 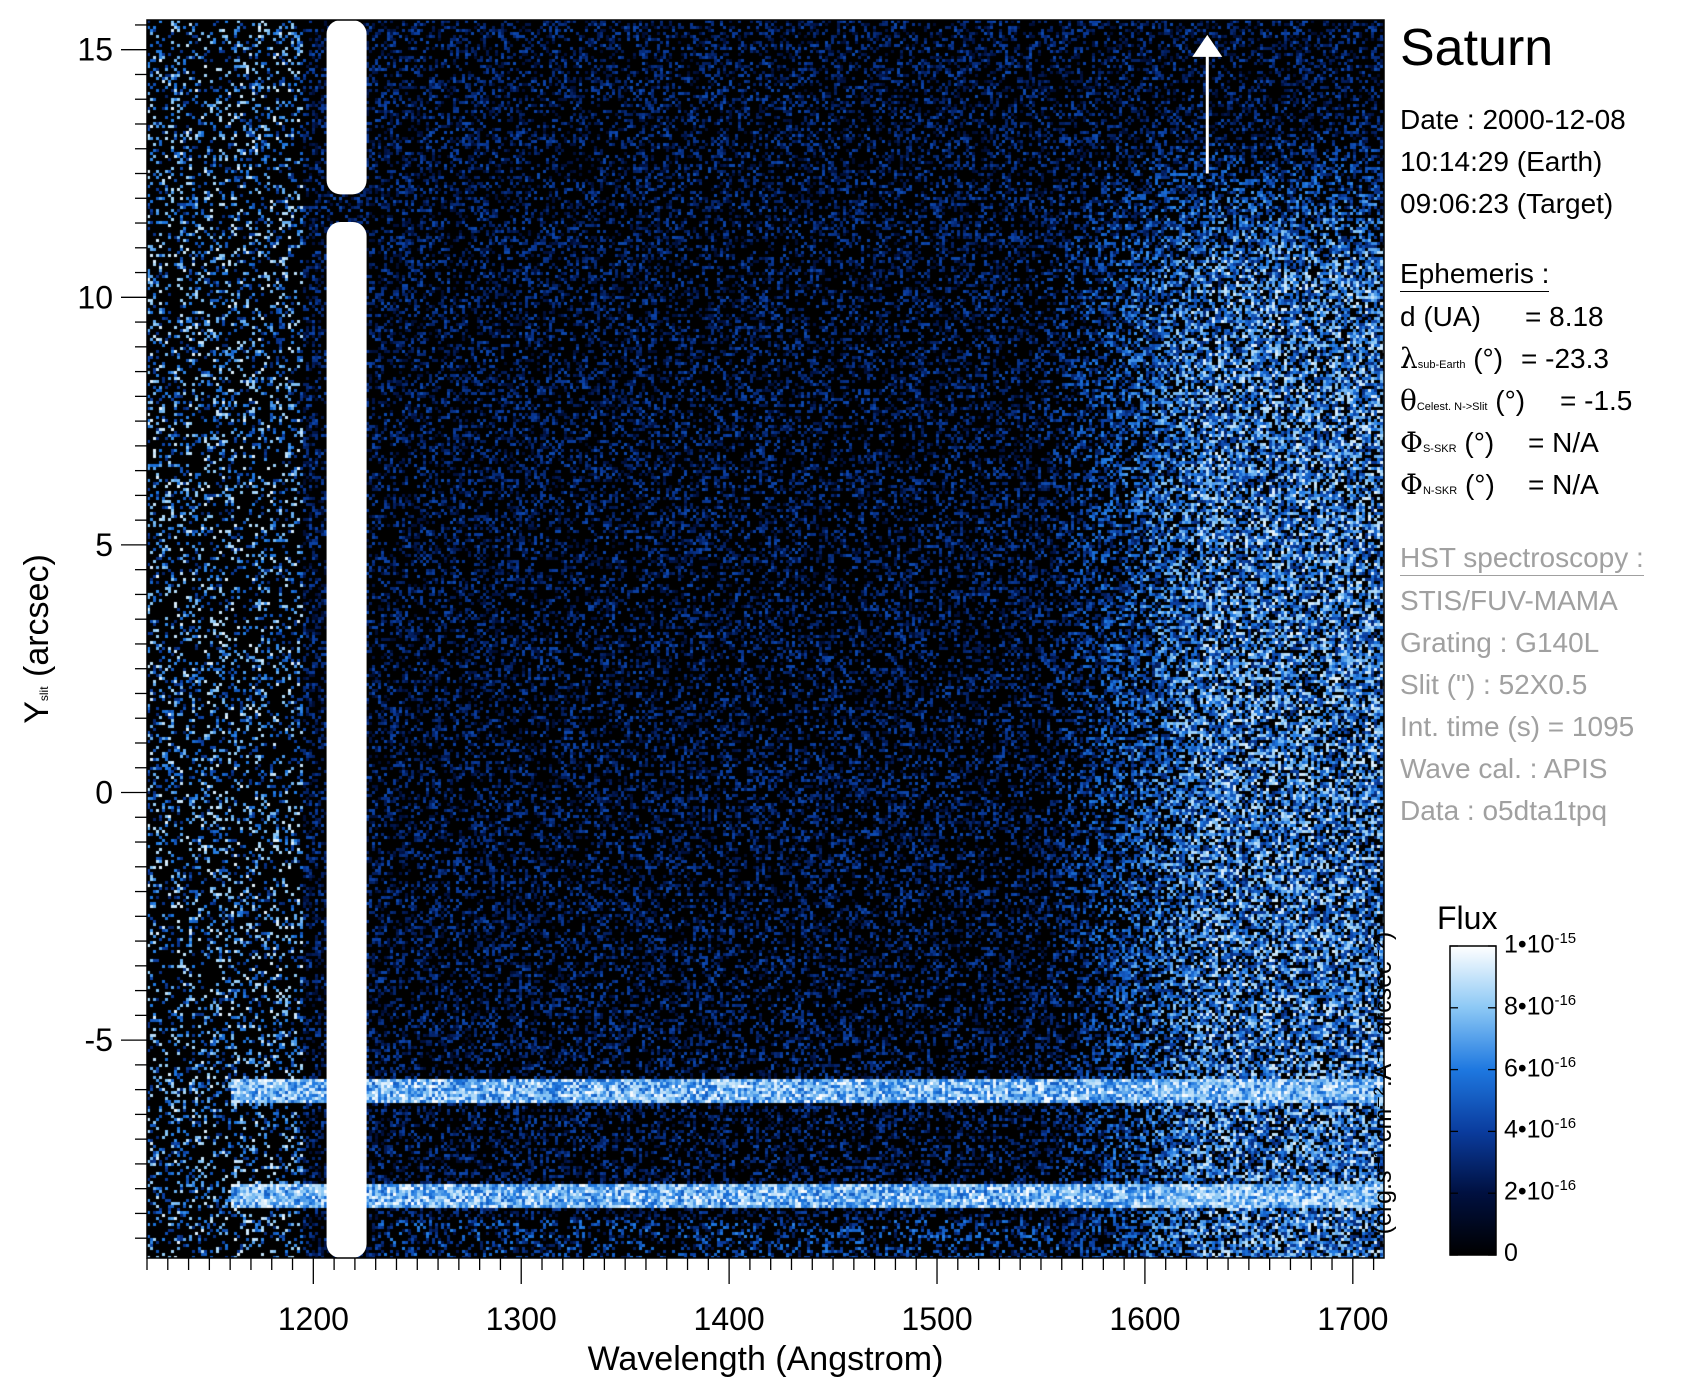 I want to click on phi-s-subscript: S-SKR, so click(x=1439, y=449).